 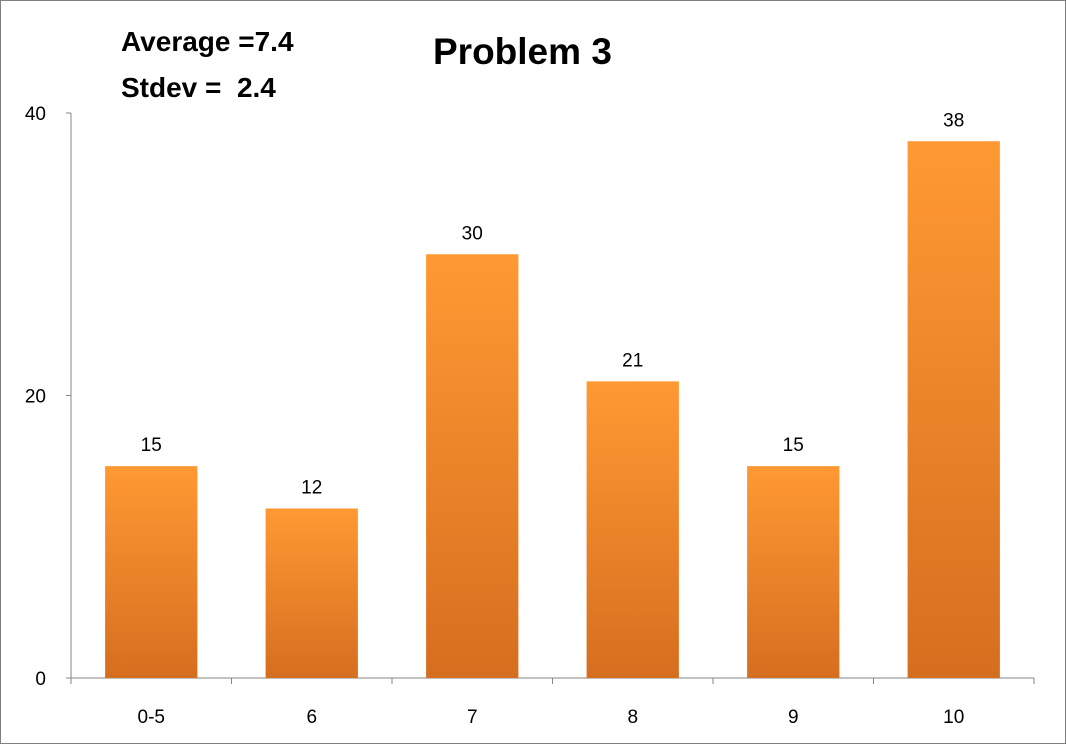 What do you see at coordinates (953, 717) in the screenshot?
I see `x-tick-label: 10` at bounding box center [953, 717].